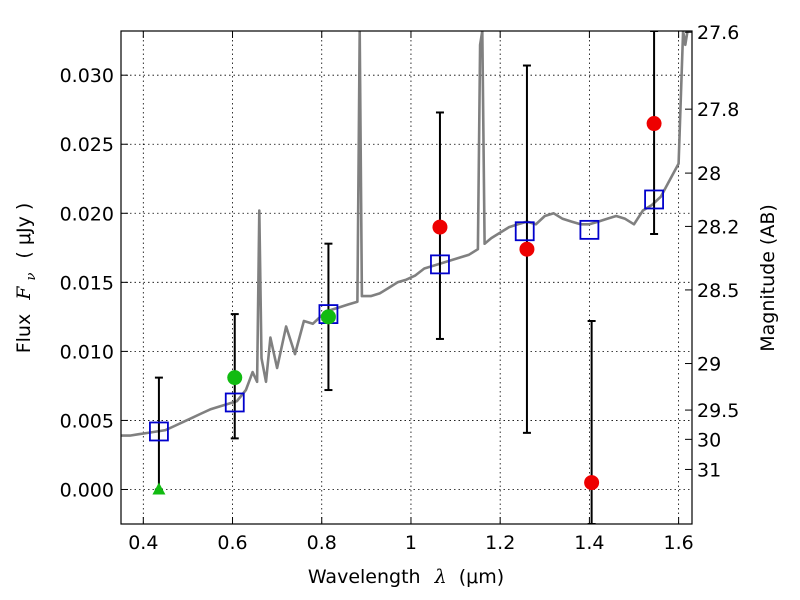 The image size is (800, 600). I want to click on x-axis-title-math: λ, so click(440, 577).